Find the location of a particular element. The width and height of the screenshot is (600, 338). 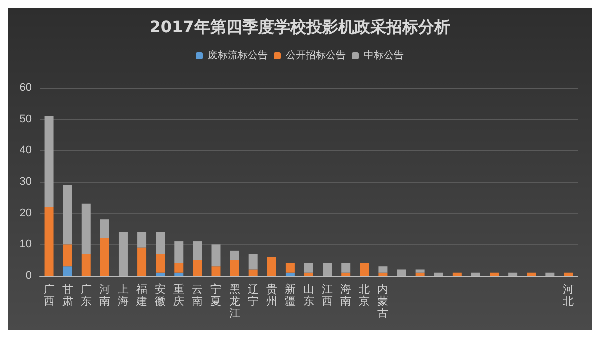

x-tick-label: 黑龙江 is located at coordinates (234, 302).